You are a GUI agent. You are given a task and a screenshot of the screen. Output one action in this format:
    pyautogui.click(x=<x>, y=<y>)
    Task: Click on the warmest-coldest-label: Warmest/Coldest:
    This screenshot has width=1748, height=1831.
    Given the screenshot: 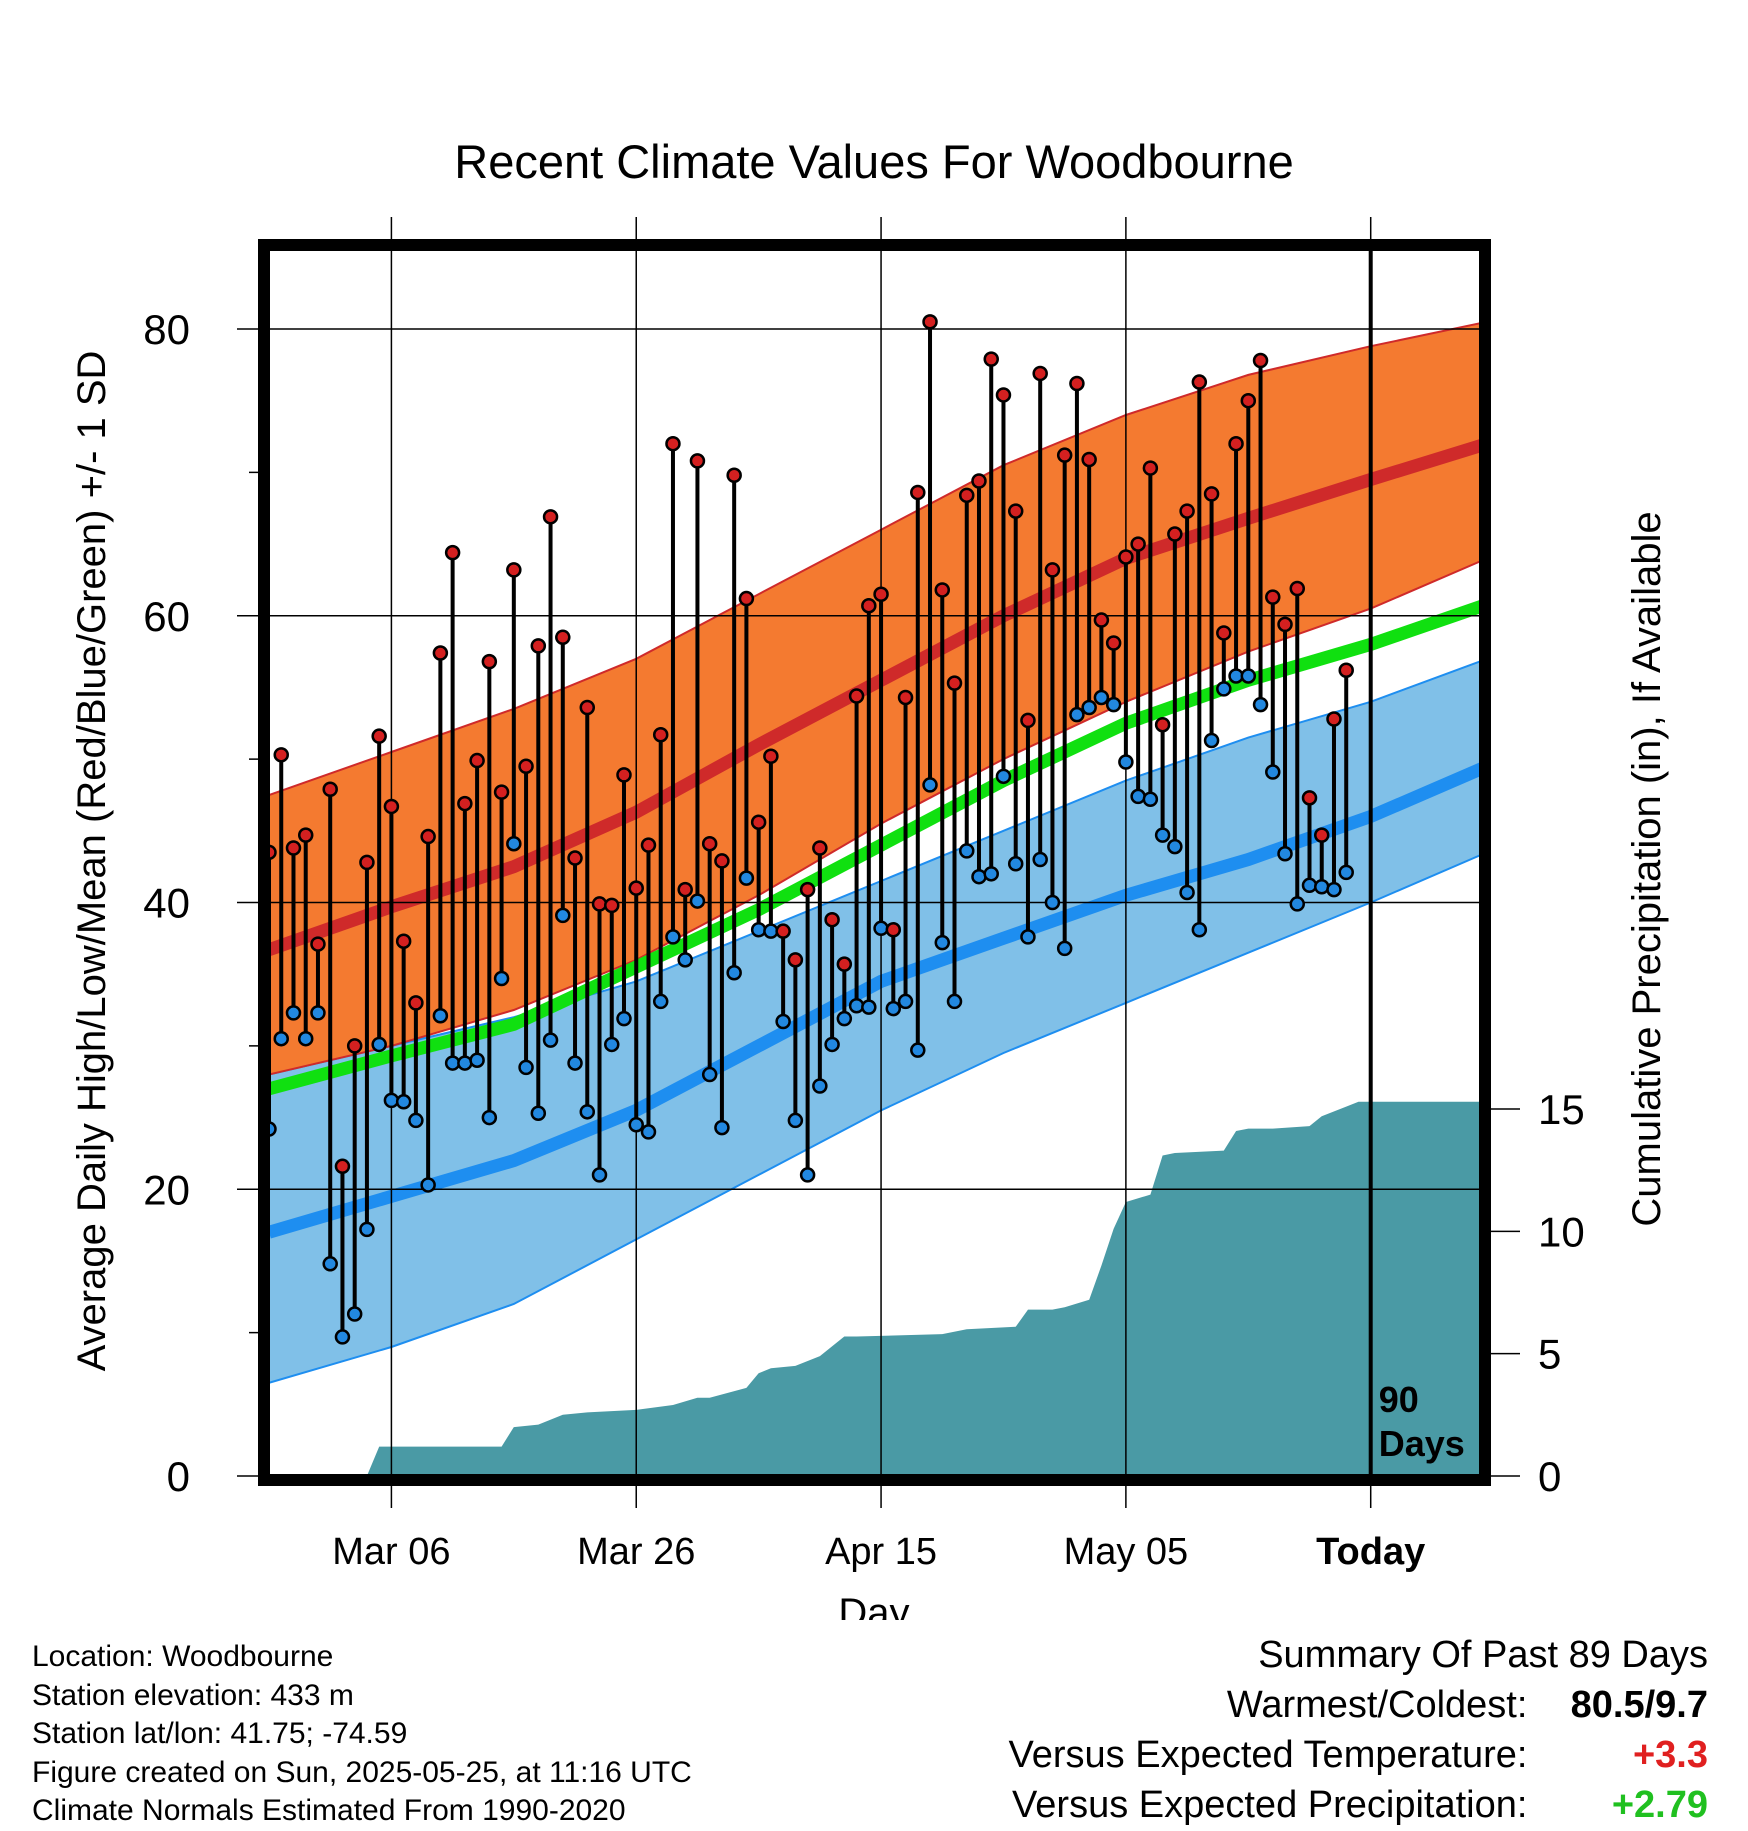 What is the action you would take?
    pyautogui.click(x=1377, y=1705)
    